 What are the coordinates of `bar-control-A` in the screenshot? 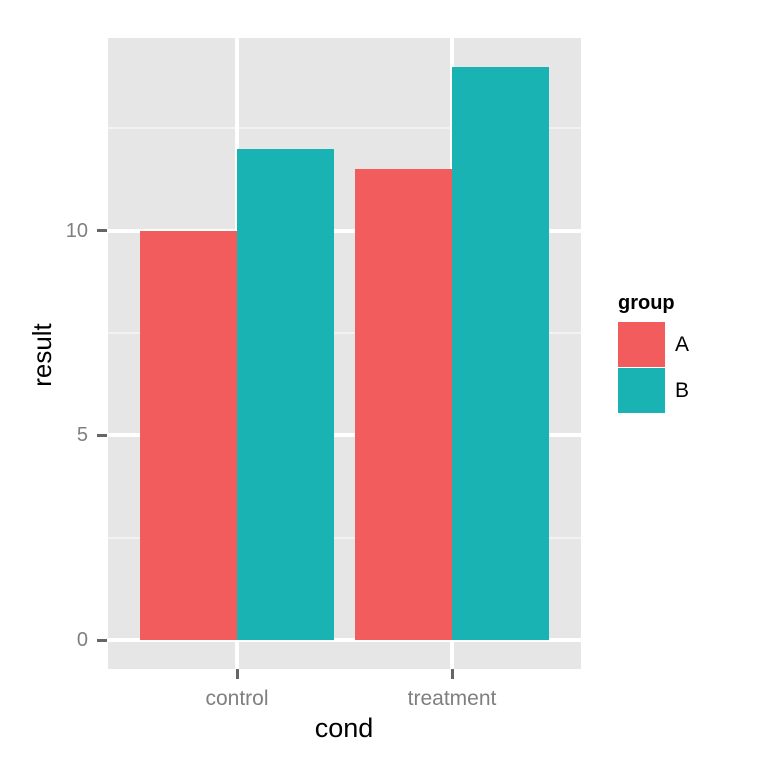 It's located at (188, 435).